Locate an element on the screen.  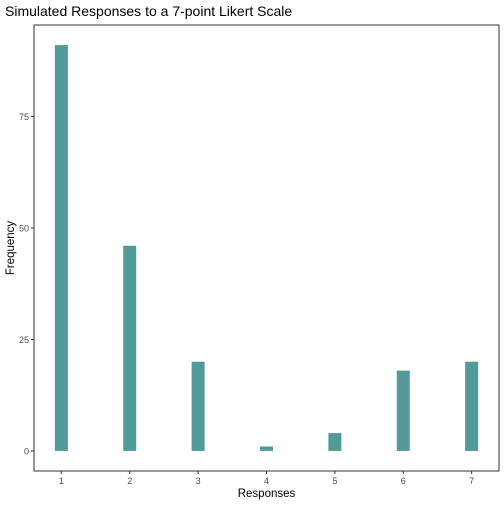
y-tick-label-75: 75 is located at coordinates (24, 117).